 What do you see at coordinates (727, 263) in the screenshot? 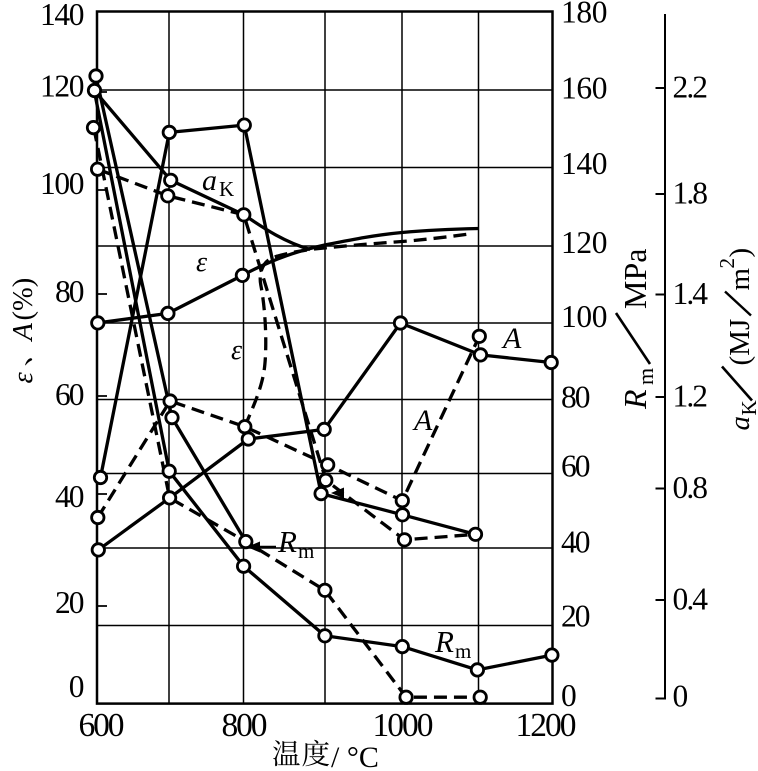
I see `svg-text: 2` at bounding box center [727, 263].